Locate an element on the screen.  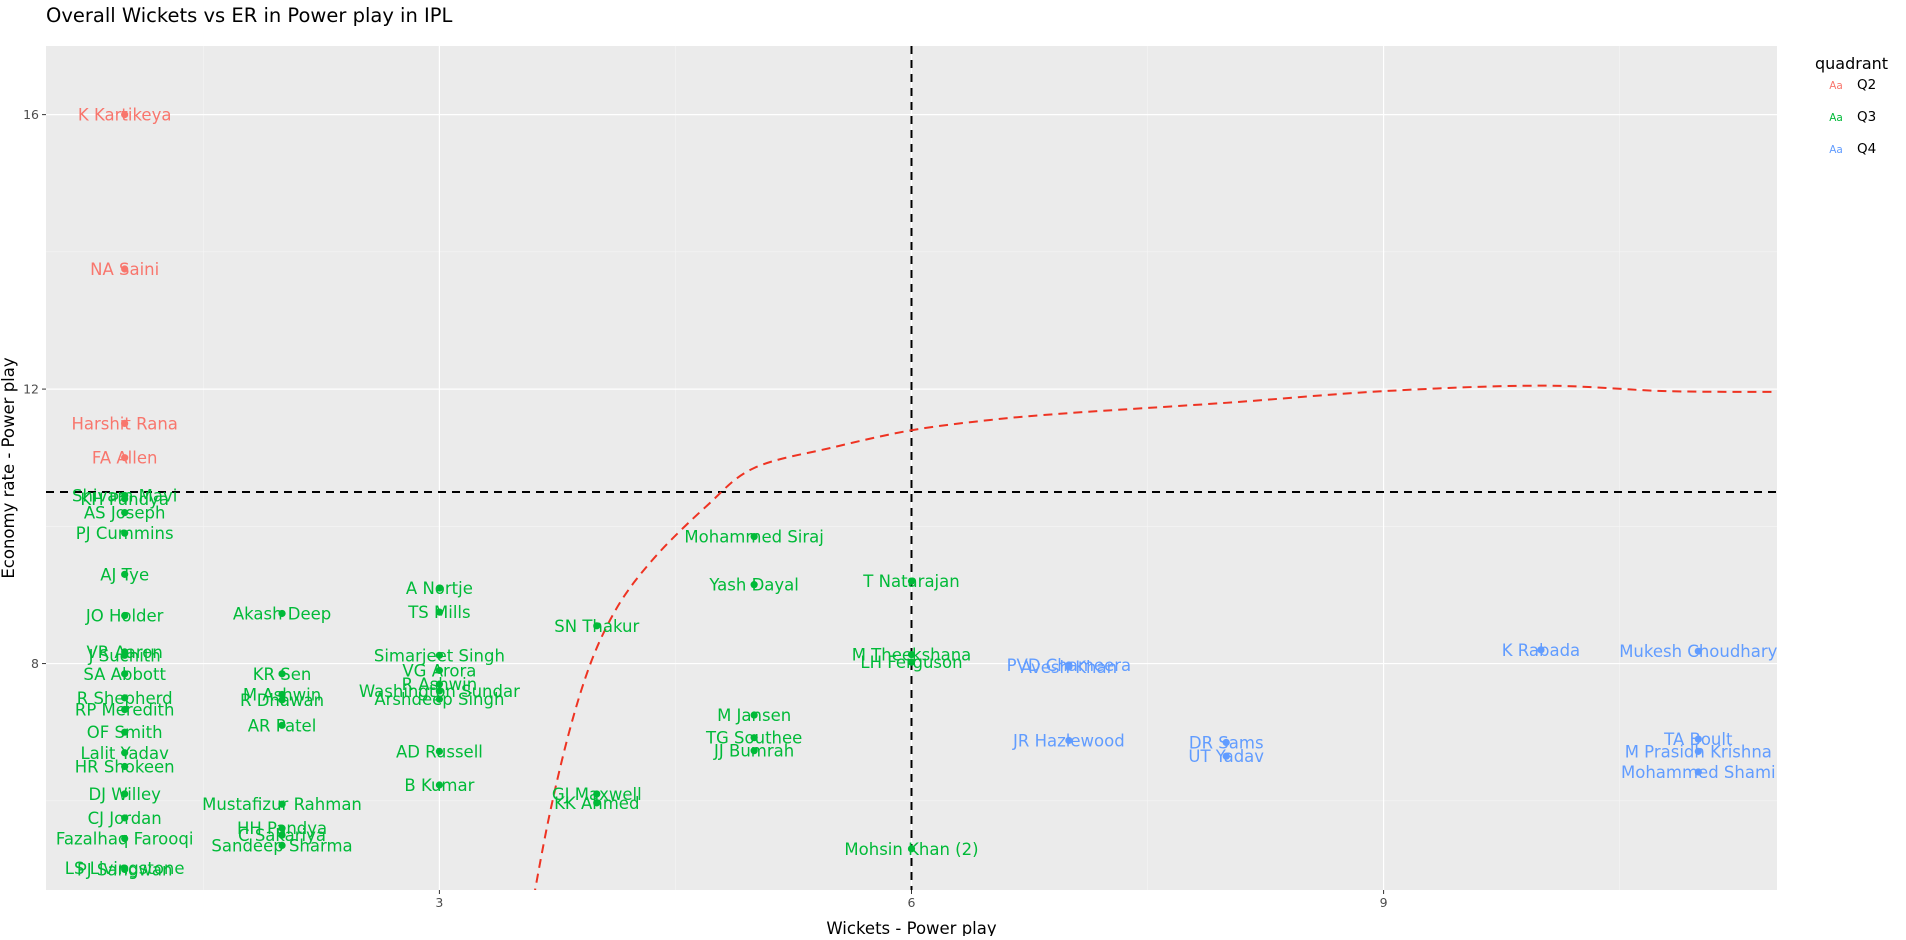
point-kh-pandya is located at coordinates (125, 499).